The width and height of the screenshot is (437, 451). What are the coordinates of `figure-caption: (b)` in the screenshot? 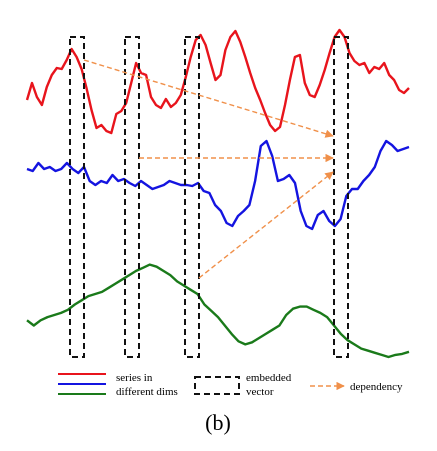 It's located at (218, 422).